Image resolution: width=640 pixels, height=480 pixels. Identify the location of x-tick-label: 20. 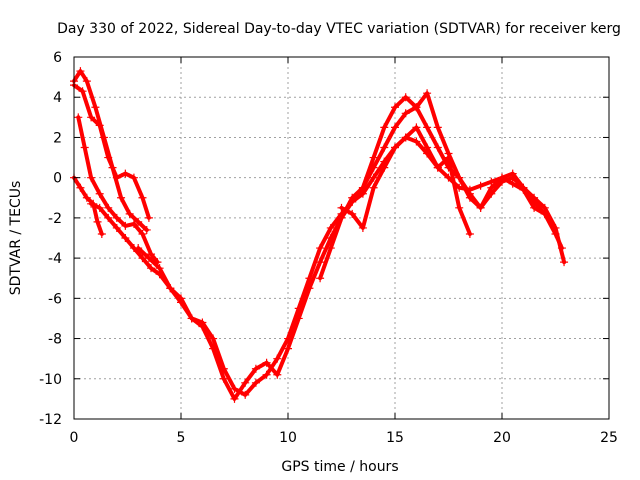
(502, 438).